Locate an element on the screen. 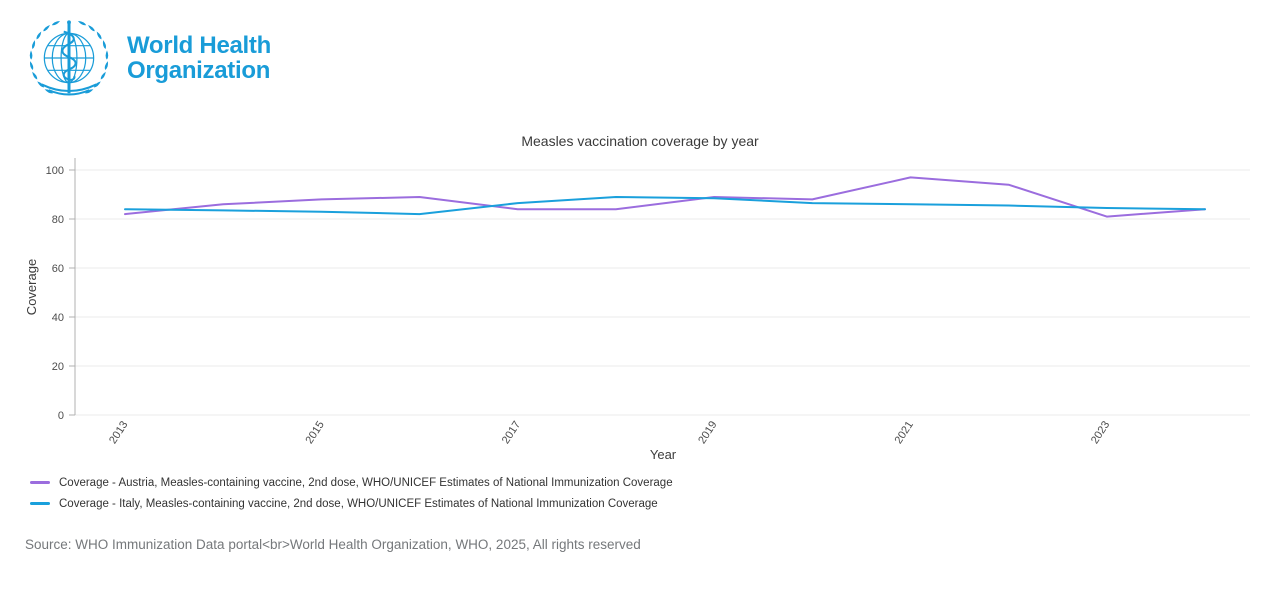 The image size is (1280, 591). y-tick-label-100: 100 is located at coordinates (55, 171).